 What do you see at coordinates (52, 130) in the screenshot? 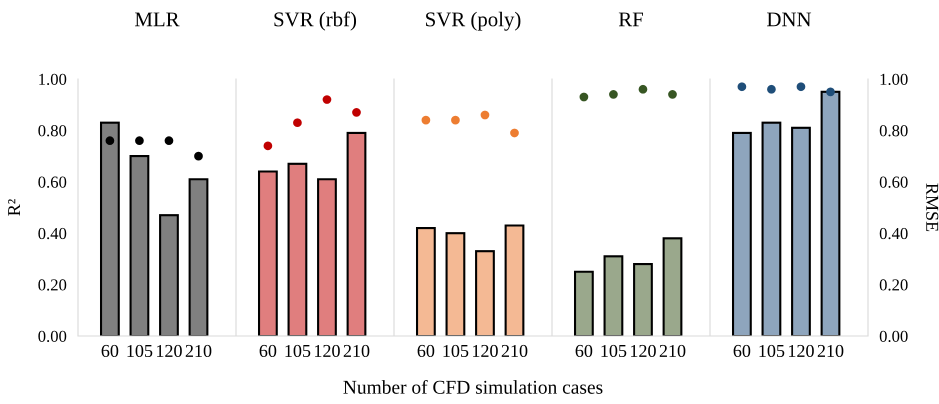
I see `y-tick-label: 0.80` at bounding box center [52, 130].